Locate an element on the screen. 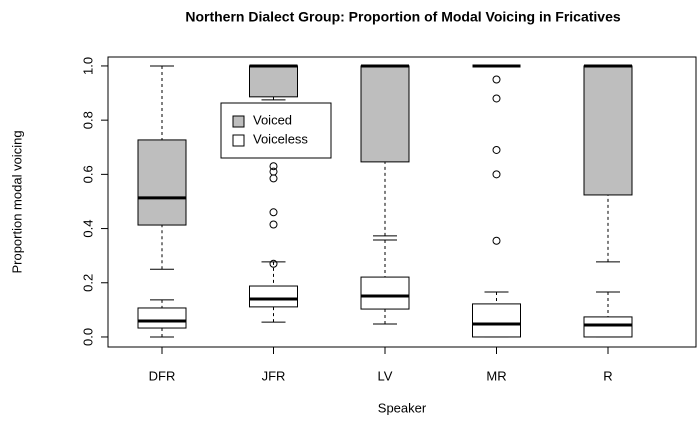 The height and width of the screenshot is (422, 697). x-axis-label: Speaker is located at coordinates (402, 407).